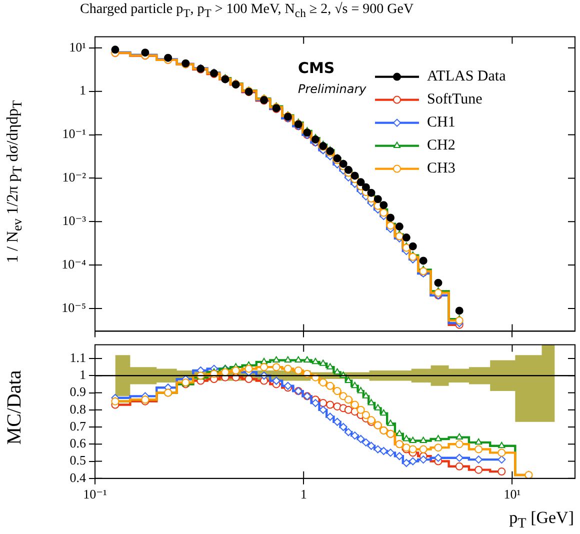 This screenshot has width=580, height=534. What do you see at coordinates (78, 357) in the screenshot?
I see `y-tick-label: 1.1` at bounding box center [78, 357].